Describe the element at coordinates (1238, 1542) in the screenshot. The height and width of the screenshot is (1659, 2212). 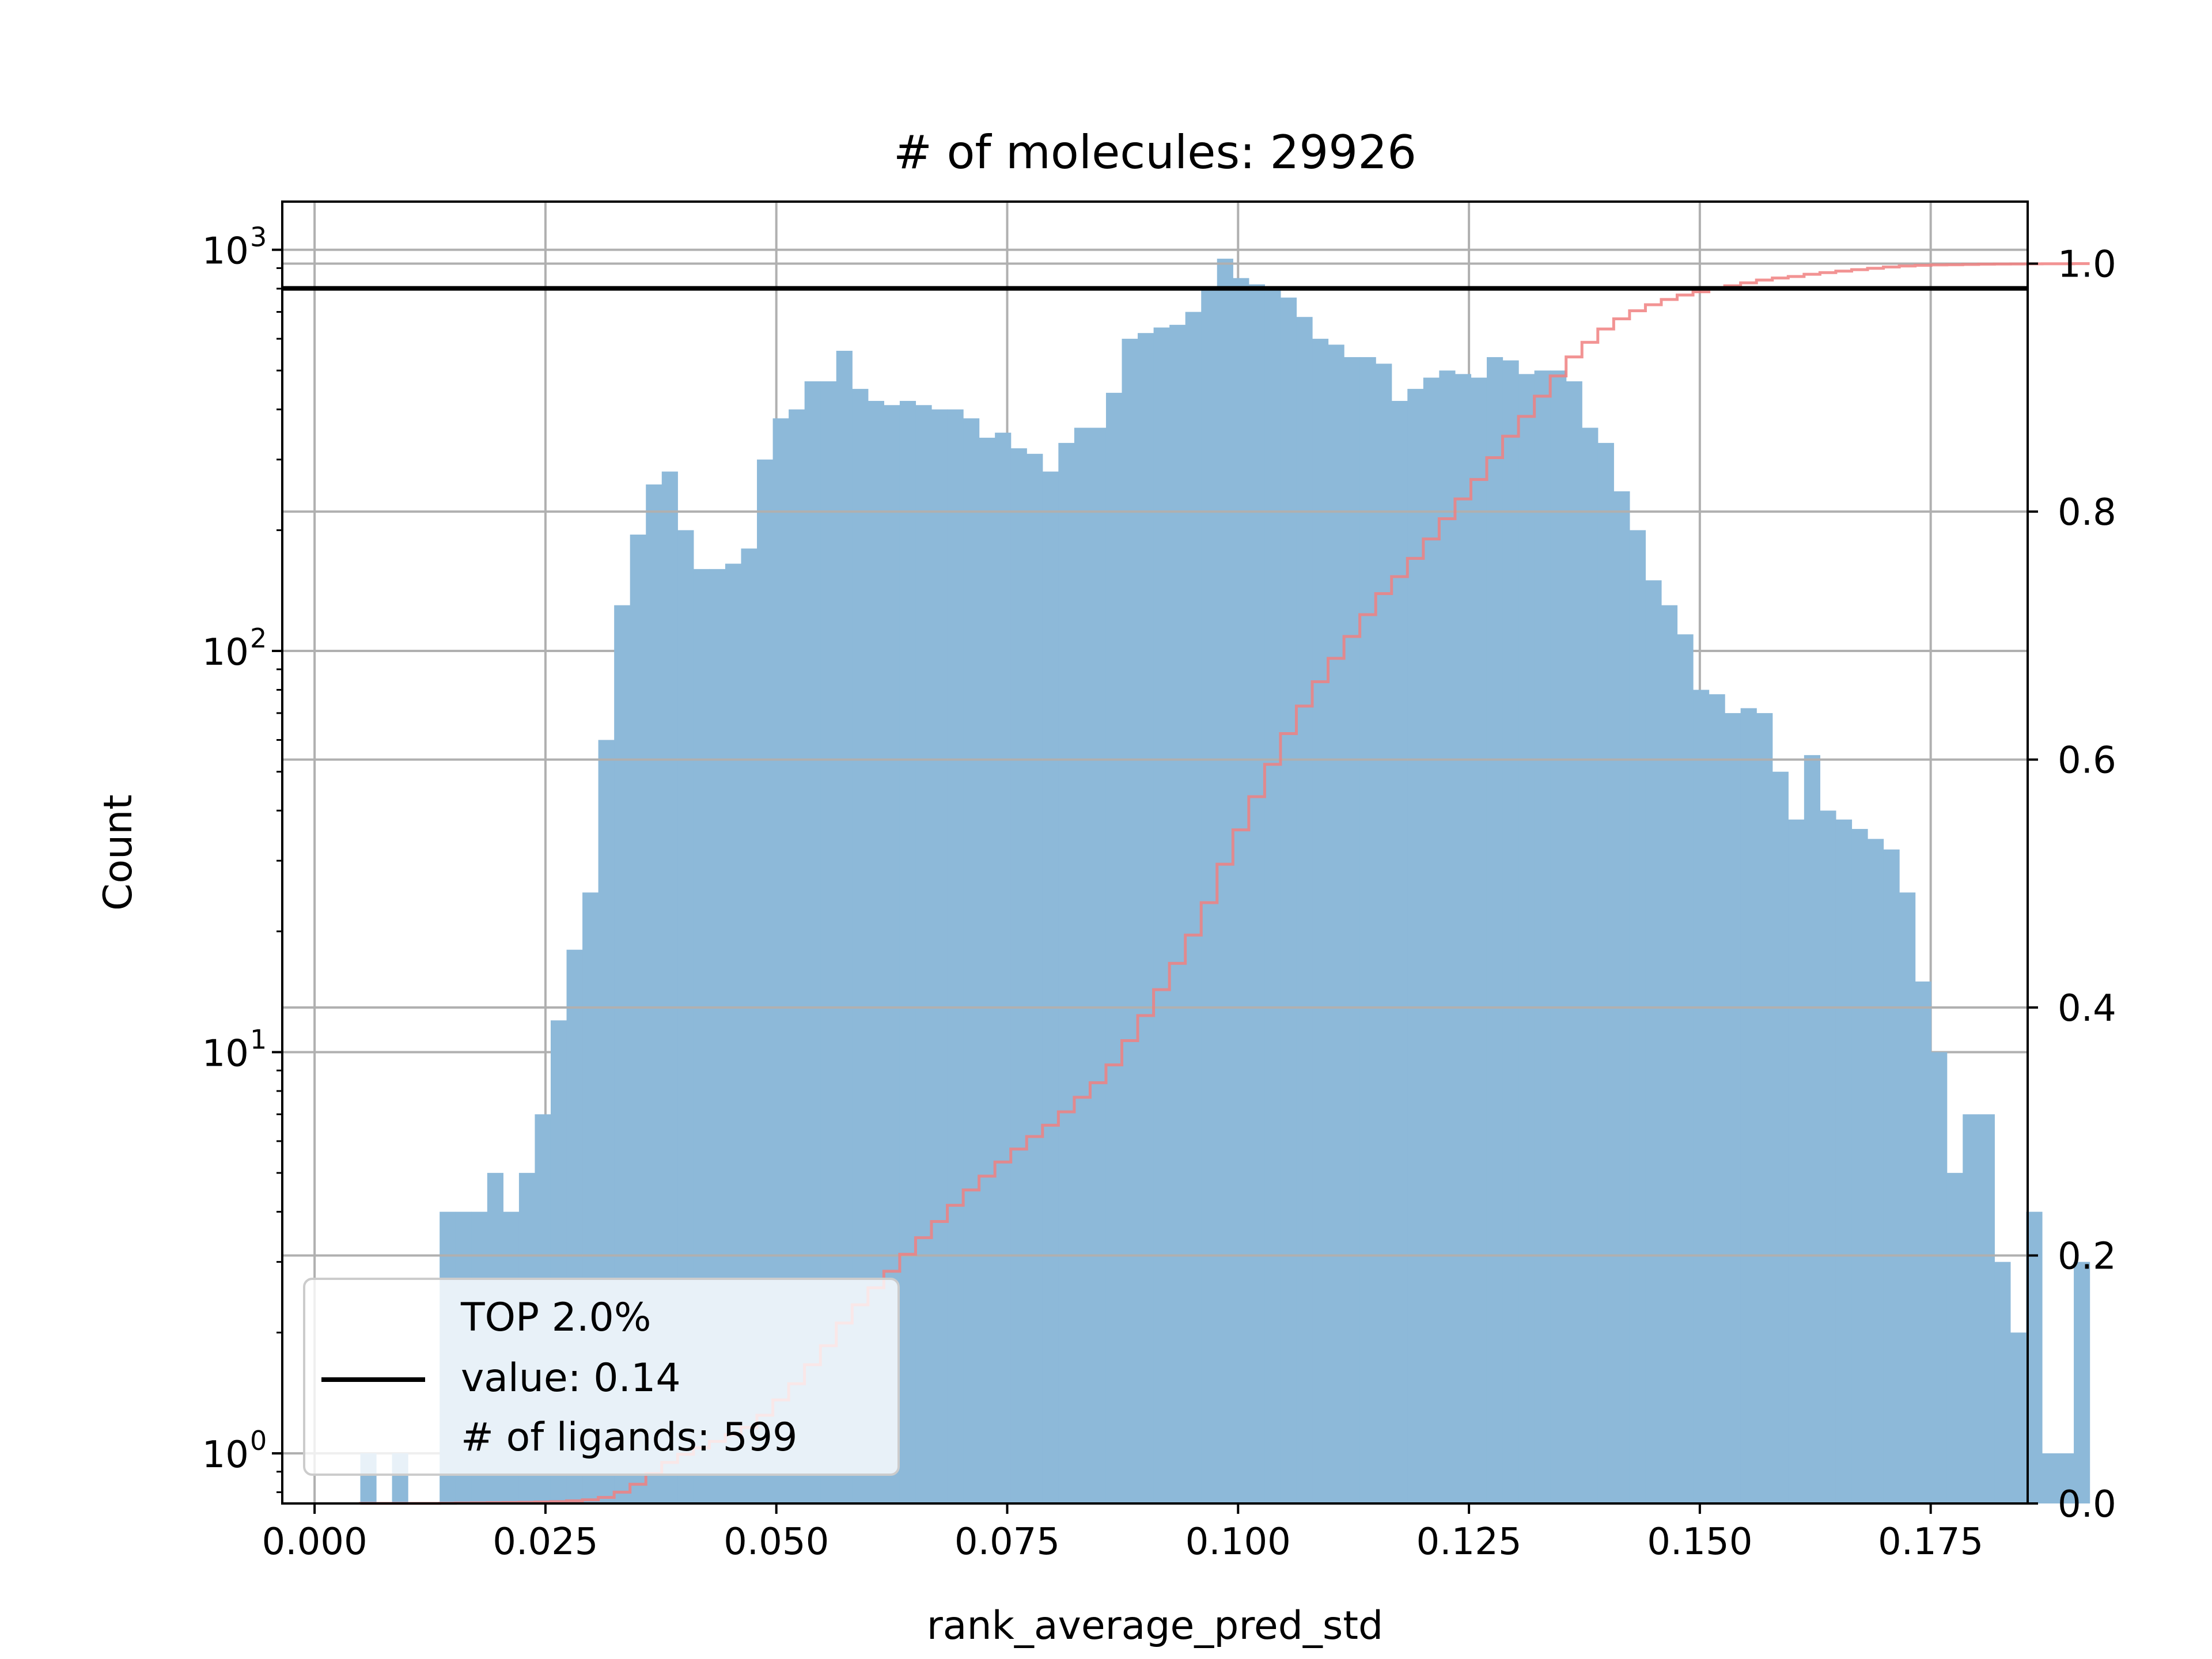
I see `x-tick-label: 0.100` at that location.